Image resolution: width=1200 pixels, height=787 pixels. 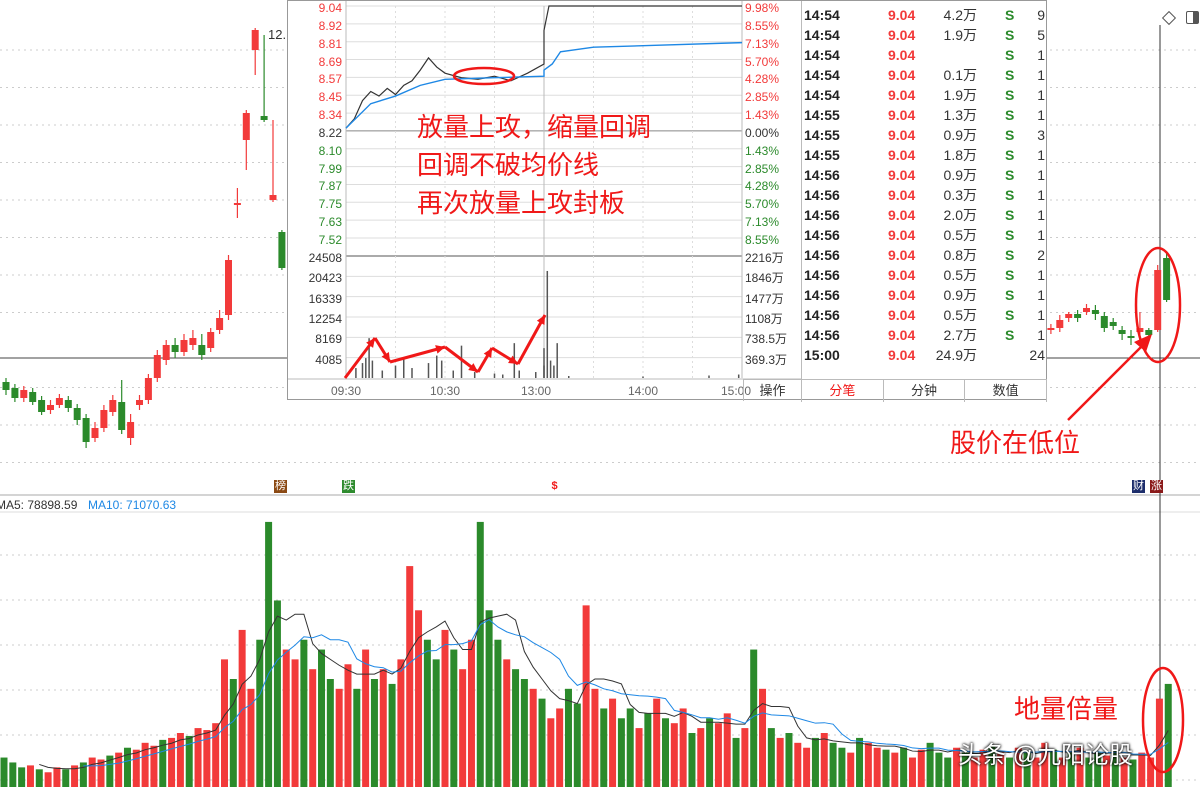 I want to click on trade-row: 14:54 9.04 0.1万 S 1, so click(x=924, y=75).